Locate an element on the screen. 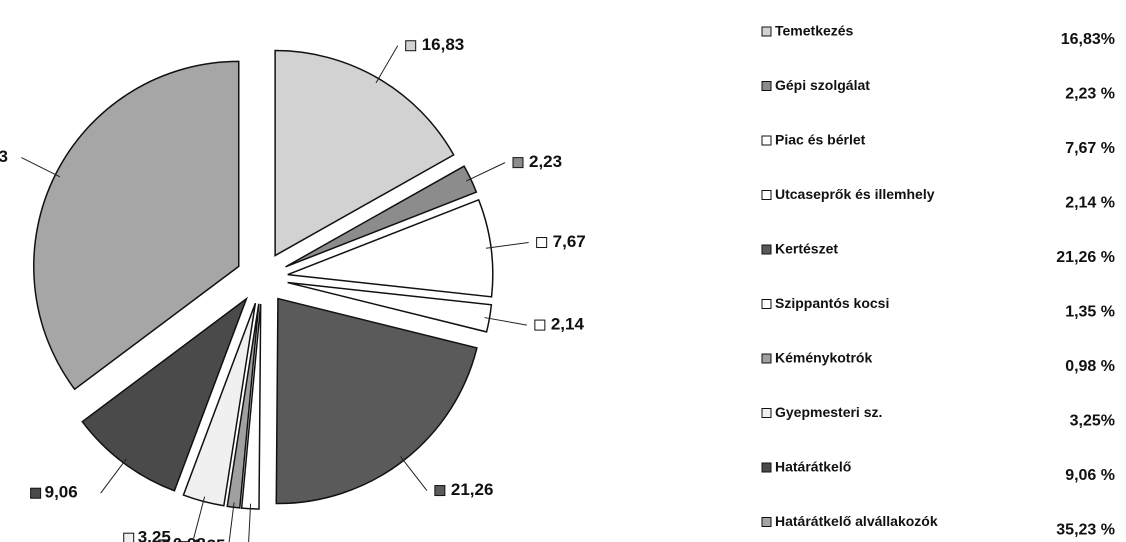  legend-label: Gépi szolgálat is located at coordinates (822, 85).